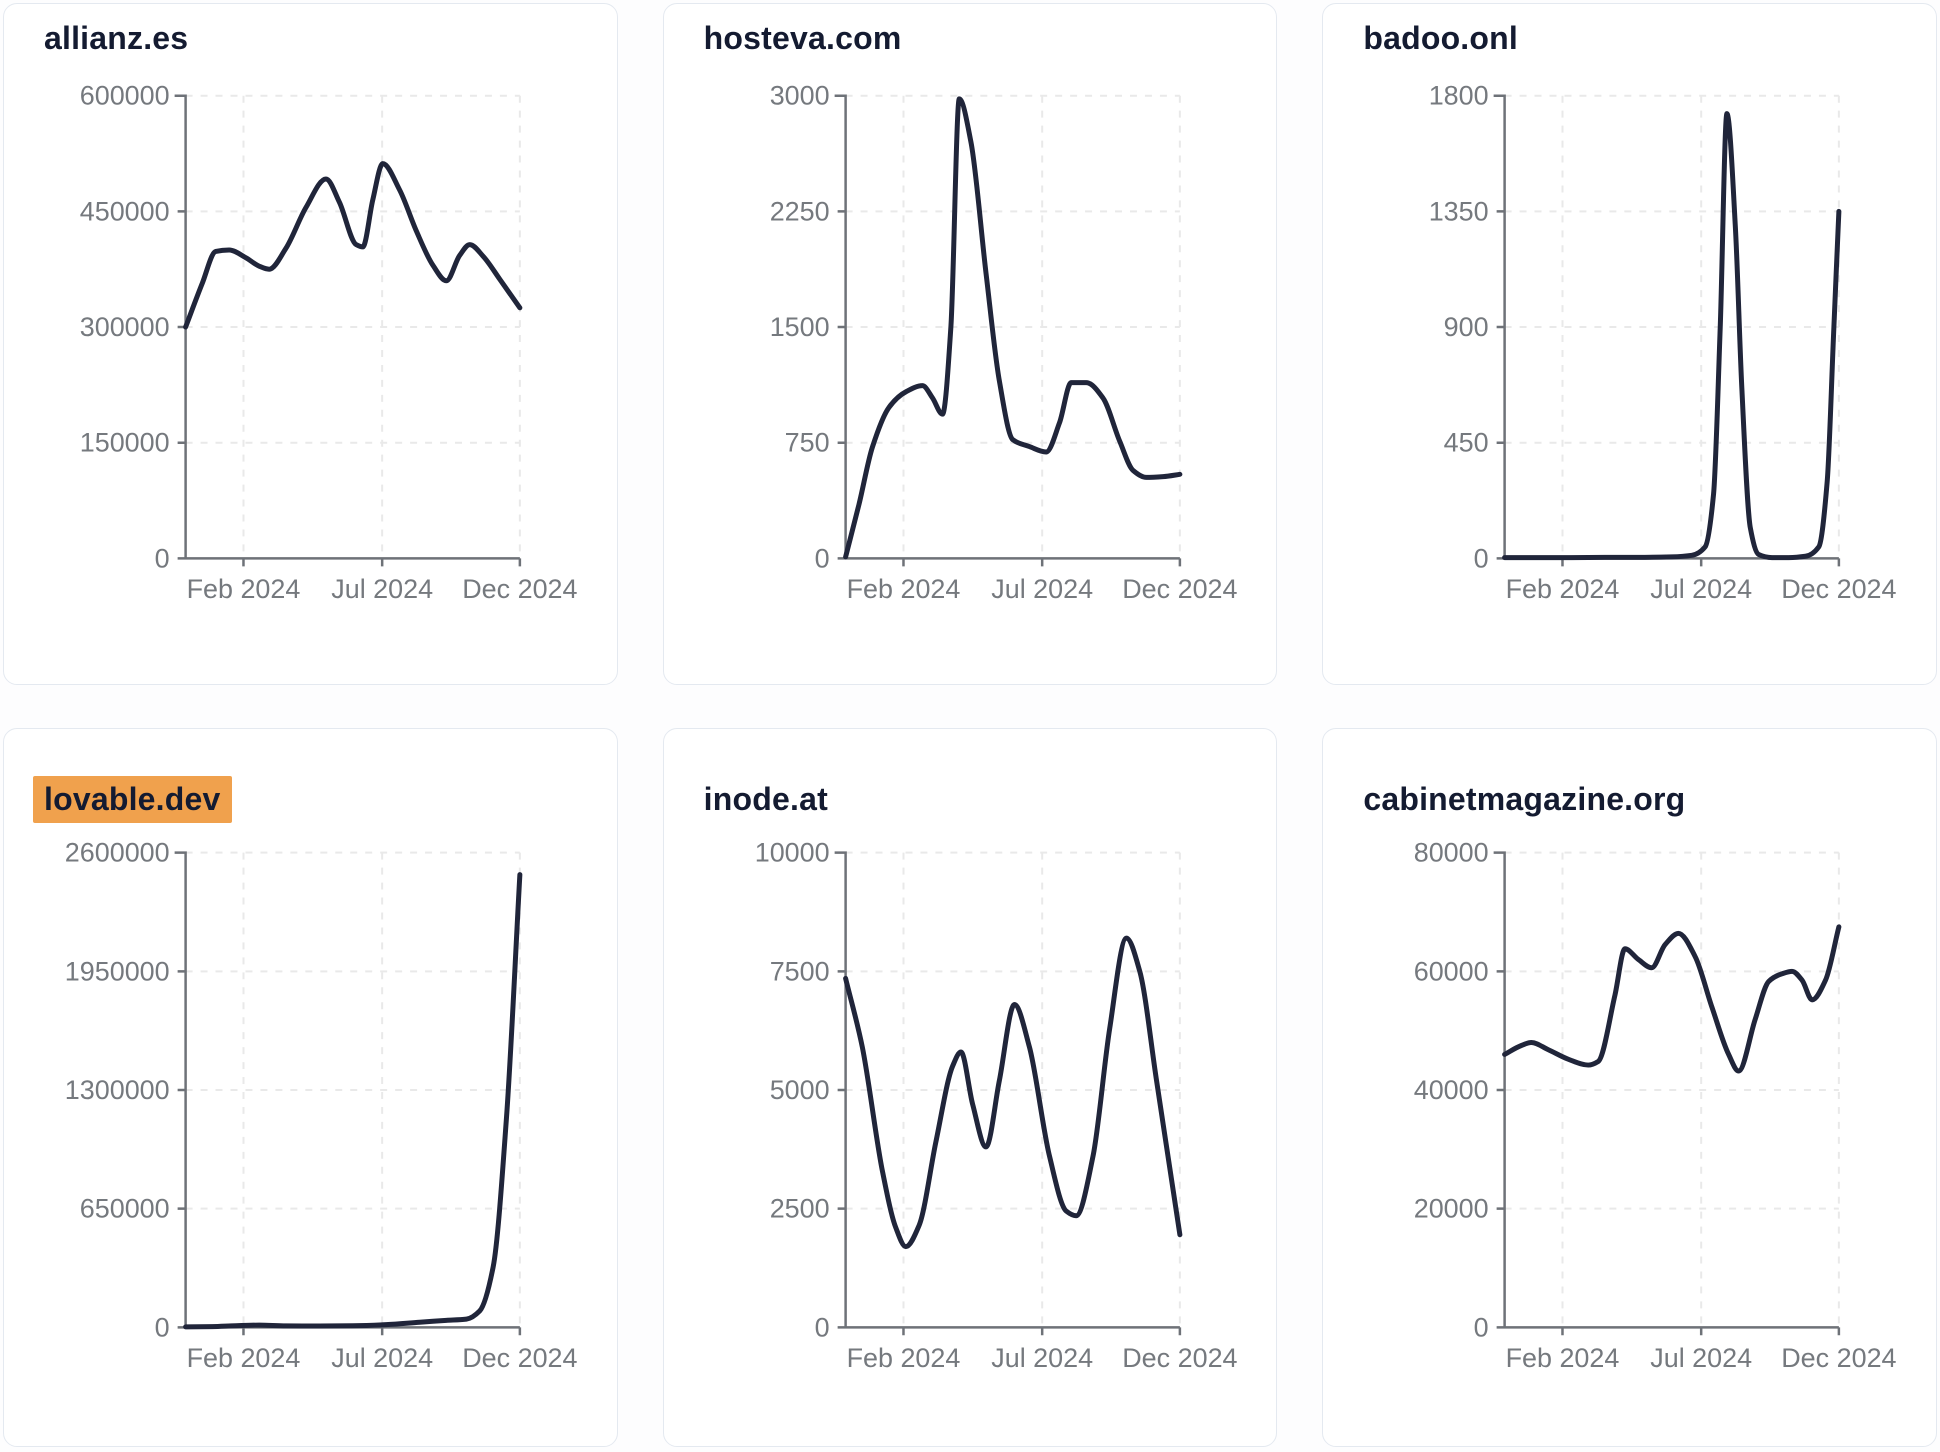 The height and width of the screenshot is (1452, 1940). What do you see at coordinates (1459, 96) in the screenshot?
I see `svg-text: 1800` at bounding box center [1459, 96].